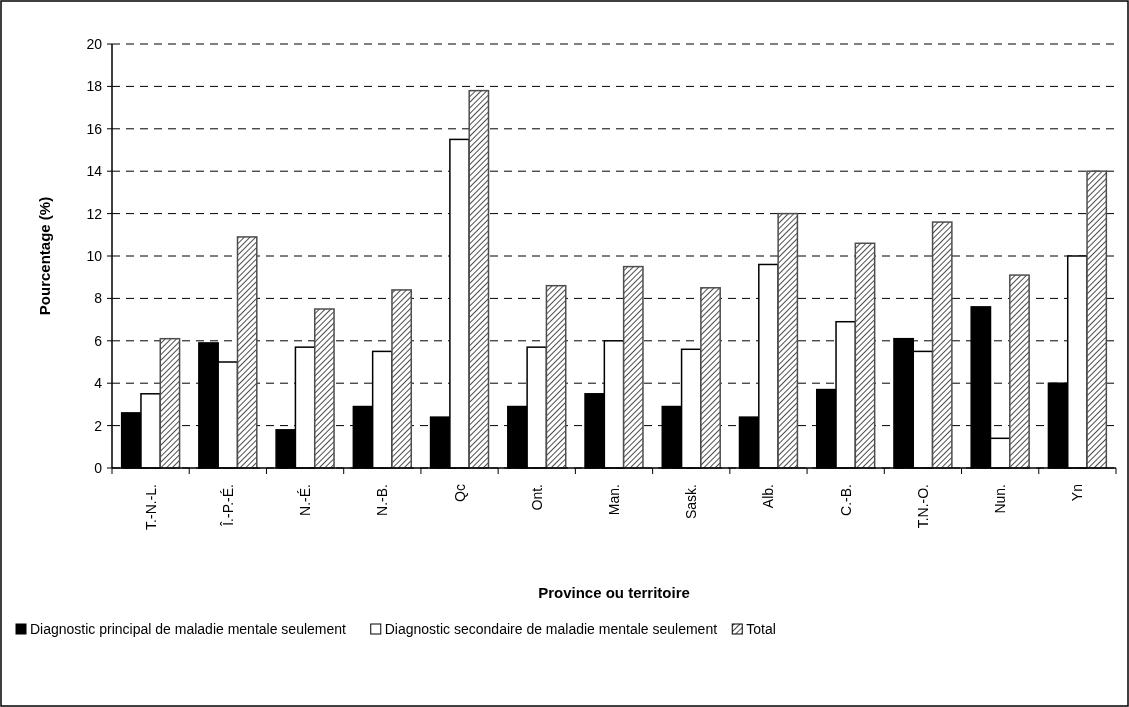  I want to click on y-tick-label: 2, so click(98, 425).